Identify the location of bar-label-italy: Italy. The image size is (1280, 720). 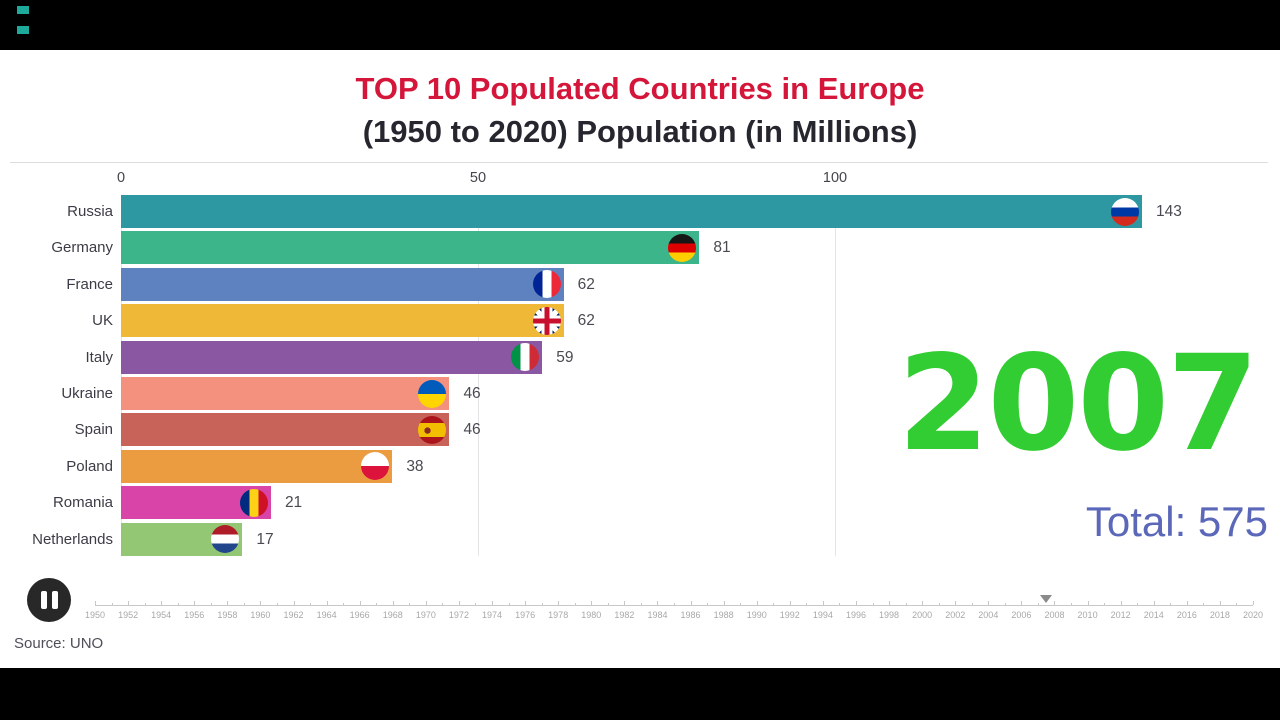
(99, 357).